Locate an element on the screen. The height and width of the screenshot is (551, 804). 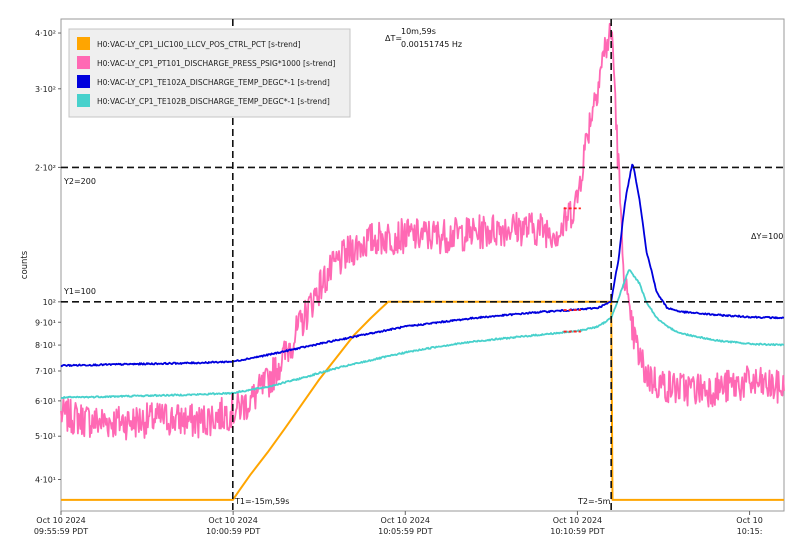
y1-cursor-label: Y1=100 is located at coordinates (79, 291).